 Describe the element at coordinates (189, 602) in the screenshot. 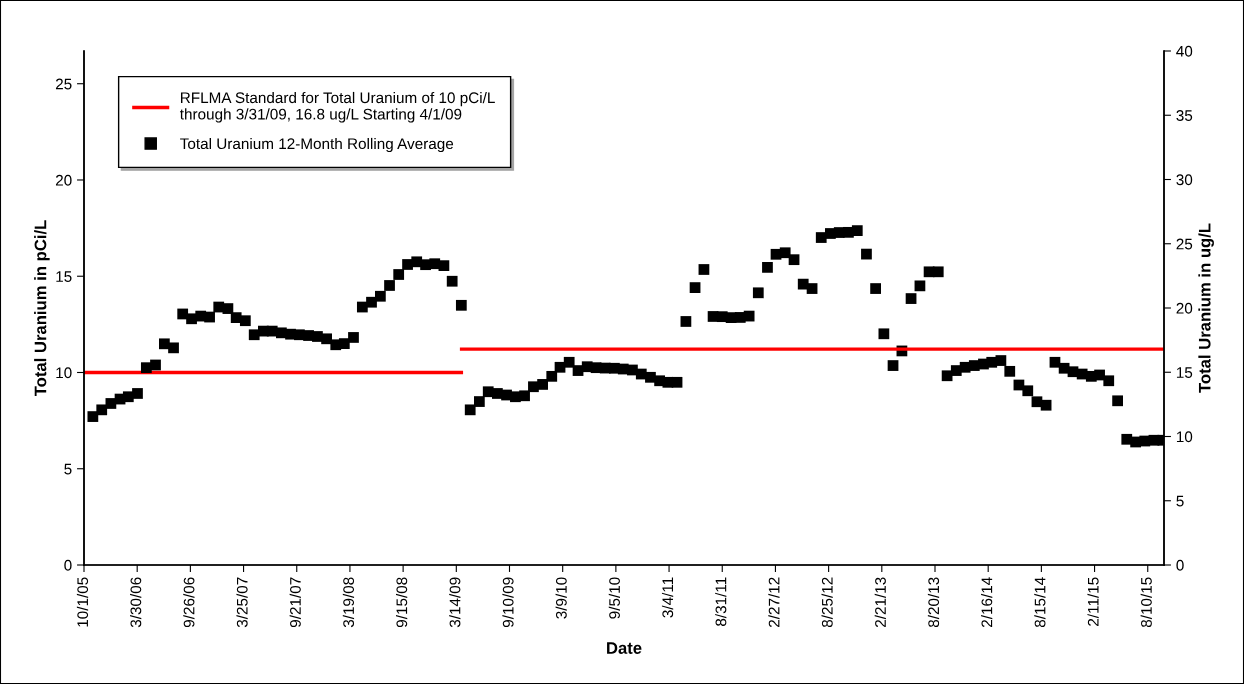

I see `x-tick-label: 9/26/06` at that location.